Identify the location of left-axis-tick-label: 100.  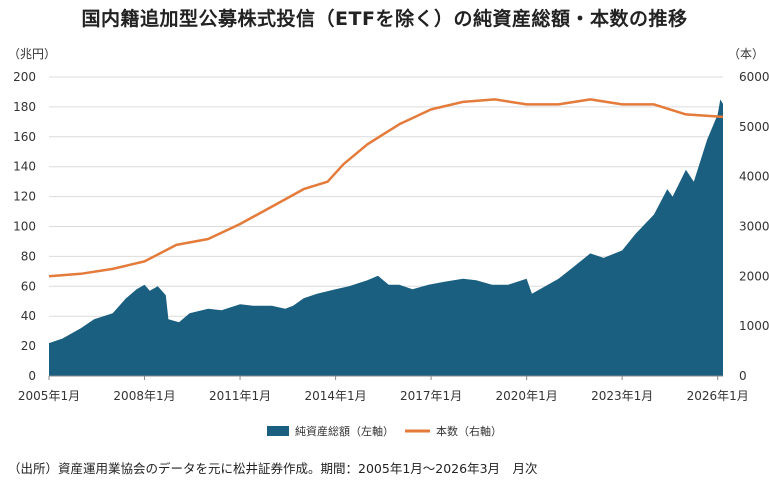
(24, 227).